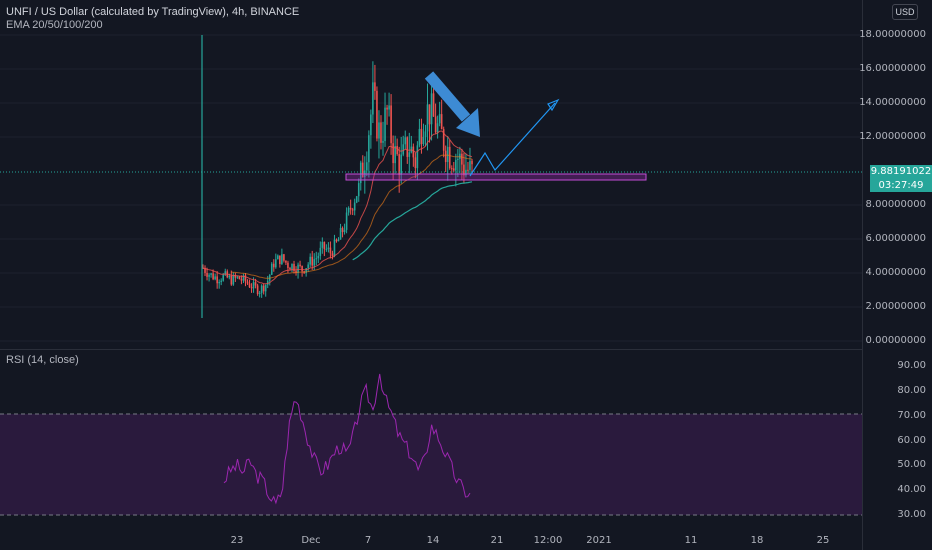  I want to click on price-tick-label: 6.00000000, so click(895, 238).